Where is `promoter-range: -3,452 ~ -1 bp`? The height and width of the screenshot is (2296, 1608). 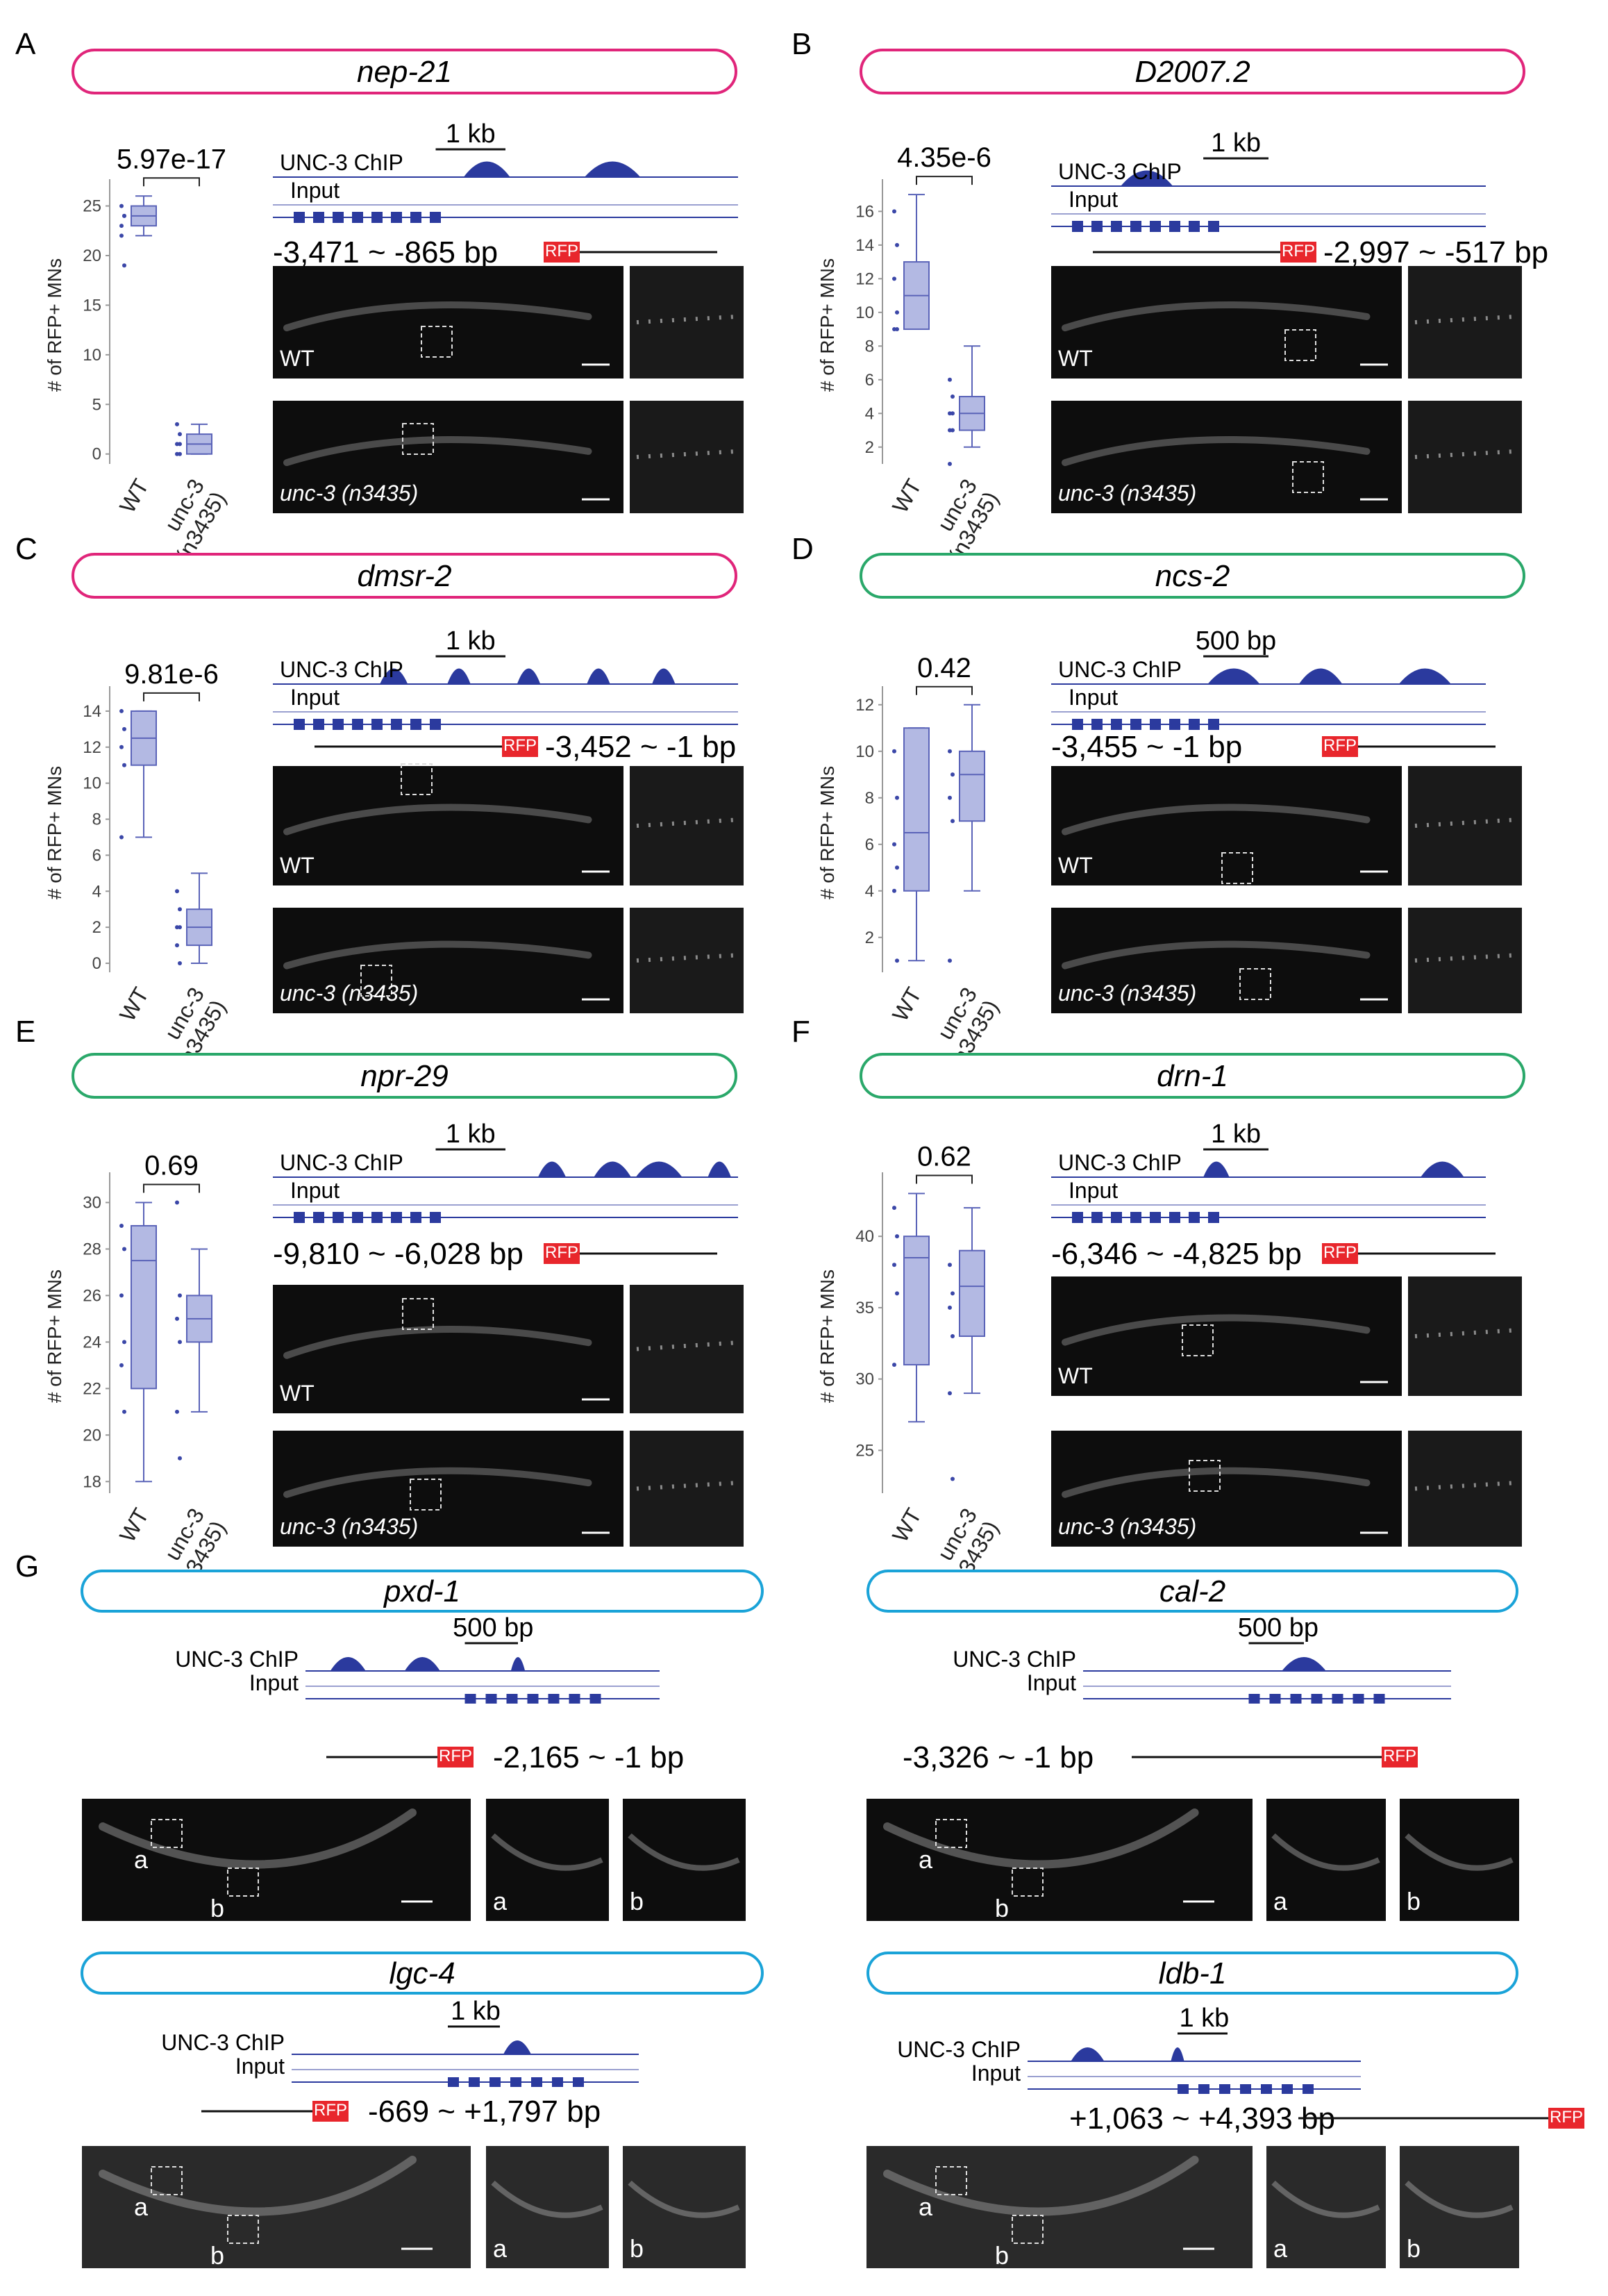
promoter-range: -3,452 ~ -1 bp is located at coordinates (641, 747).